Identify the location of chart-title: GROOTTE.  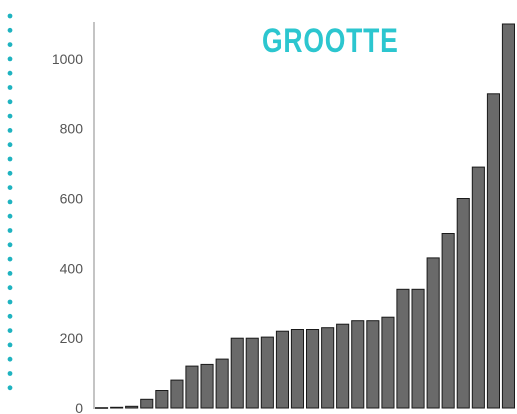
(330, 41).